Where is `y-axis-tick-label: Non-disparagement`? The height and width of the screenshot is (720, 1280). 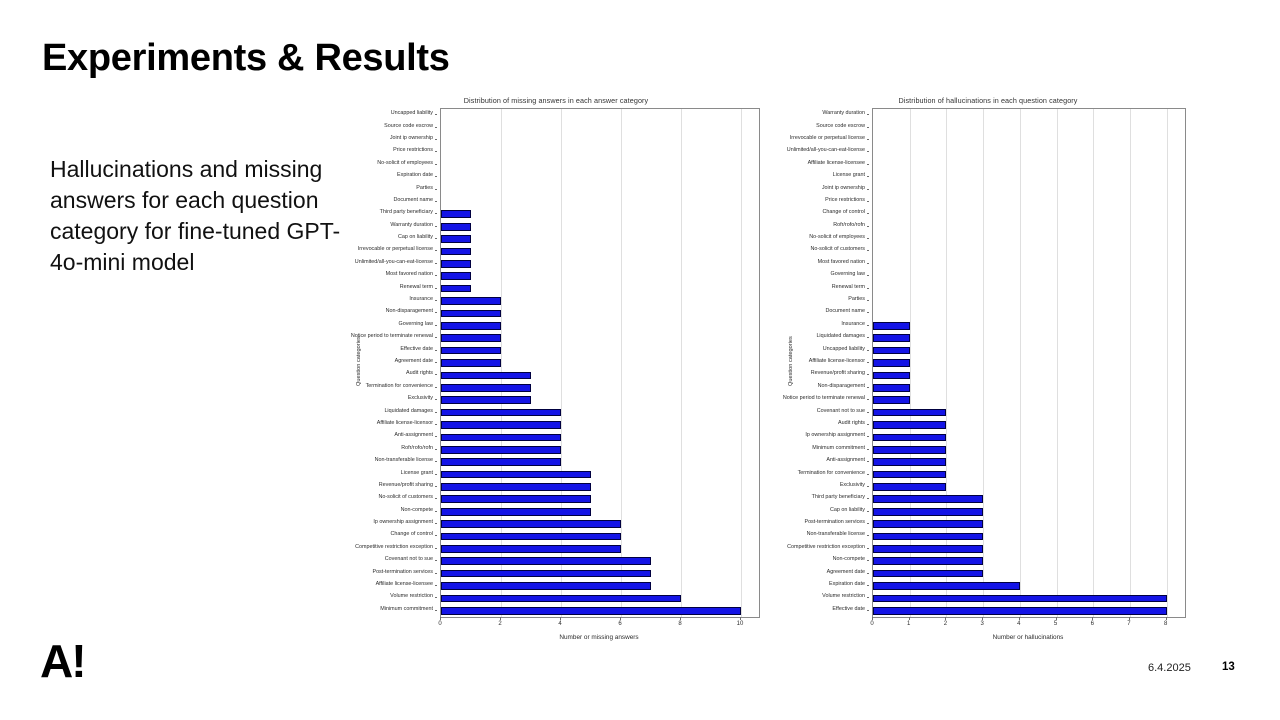 y-axis-tick-label: Non-disparagement is located at coordinates (409, 311).